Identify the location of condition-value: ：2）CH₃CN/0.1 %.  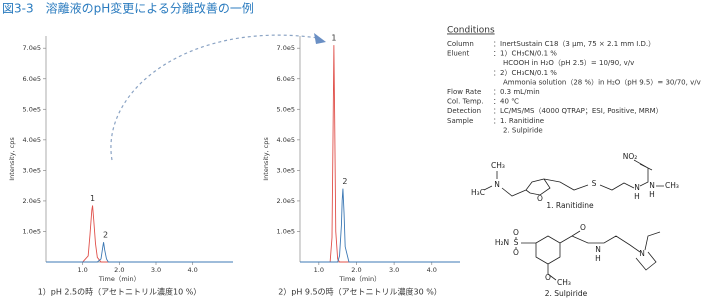
(525, 73).